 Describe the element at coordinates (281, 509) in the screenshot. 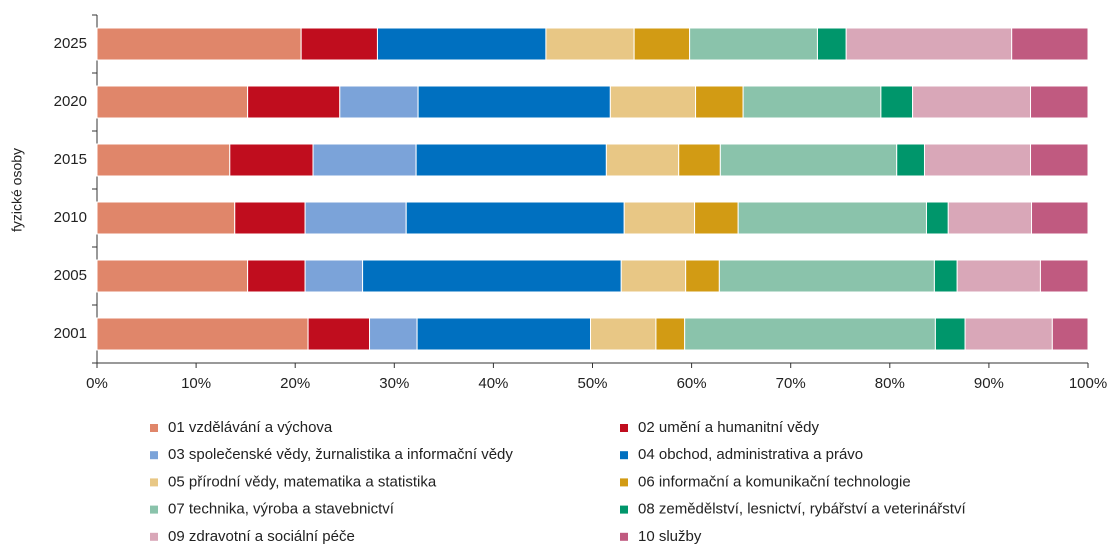

I see `legend-label: 07 technika, výroba a stavebnictví` at that location.